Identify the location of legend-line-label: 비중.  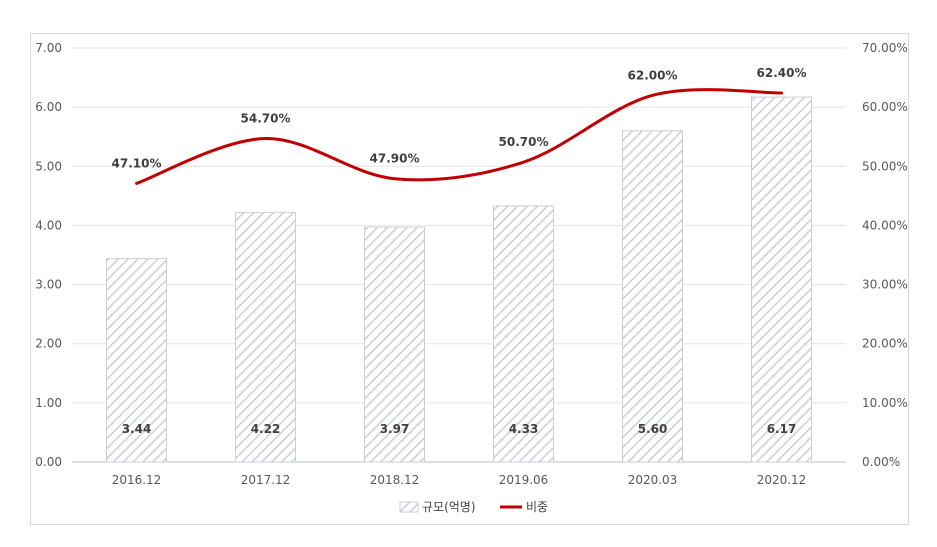
(537, 507).